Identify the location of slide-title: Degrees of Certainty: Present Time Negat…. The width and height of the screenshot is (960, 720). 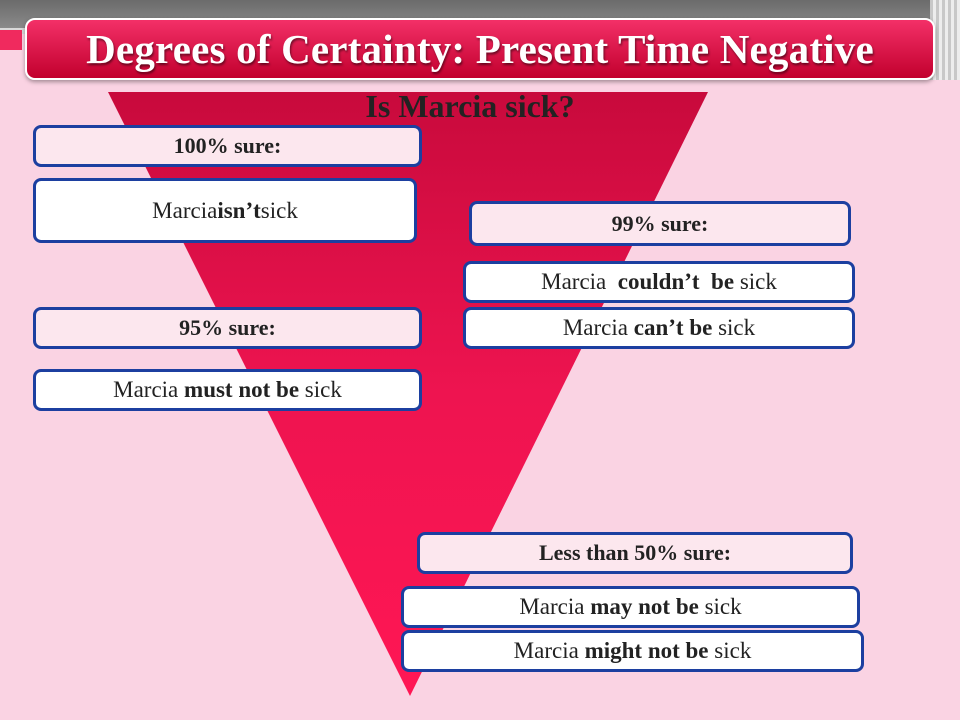
(480, 49).